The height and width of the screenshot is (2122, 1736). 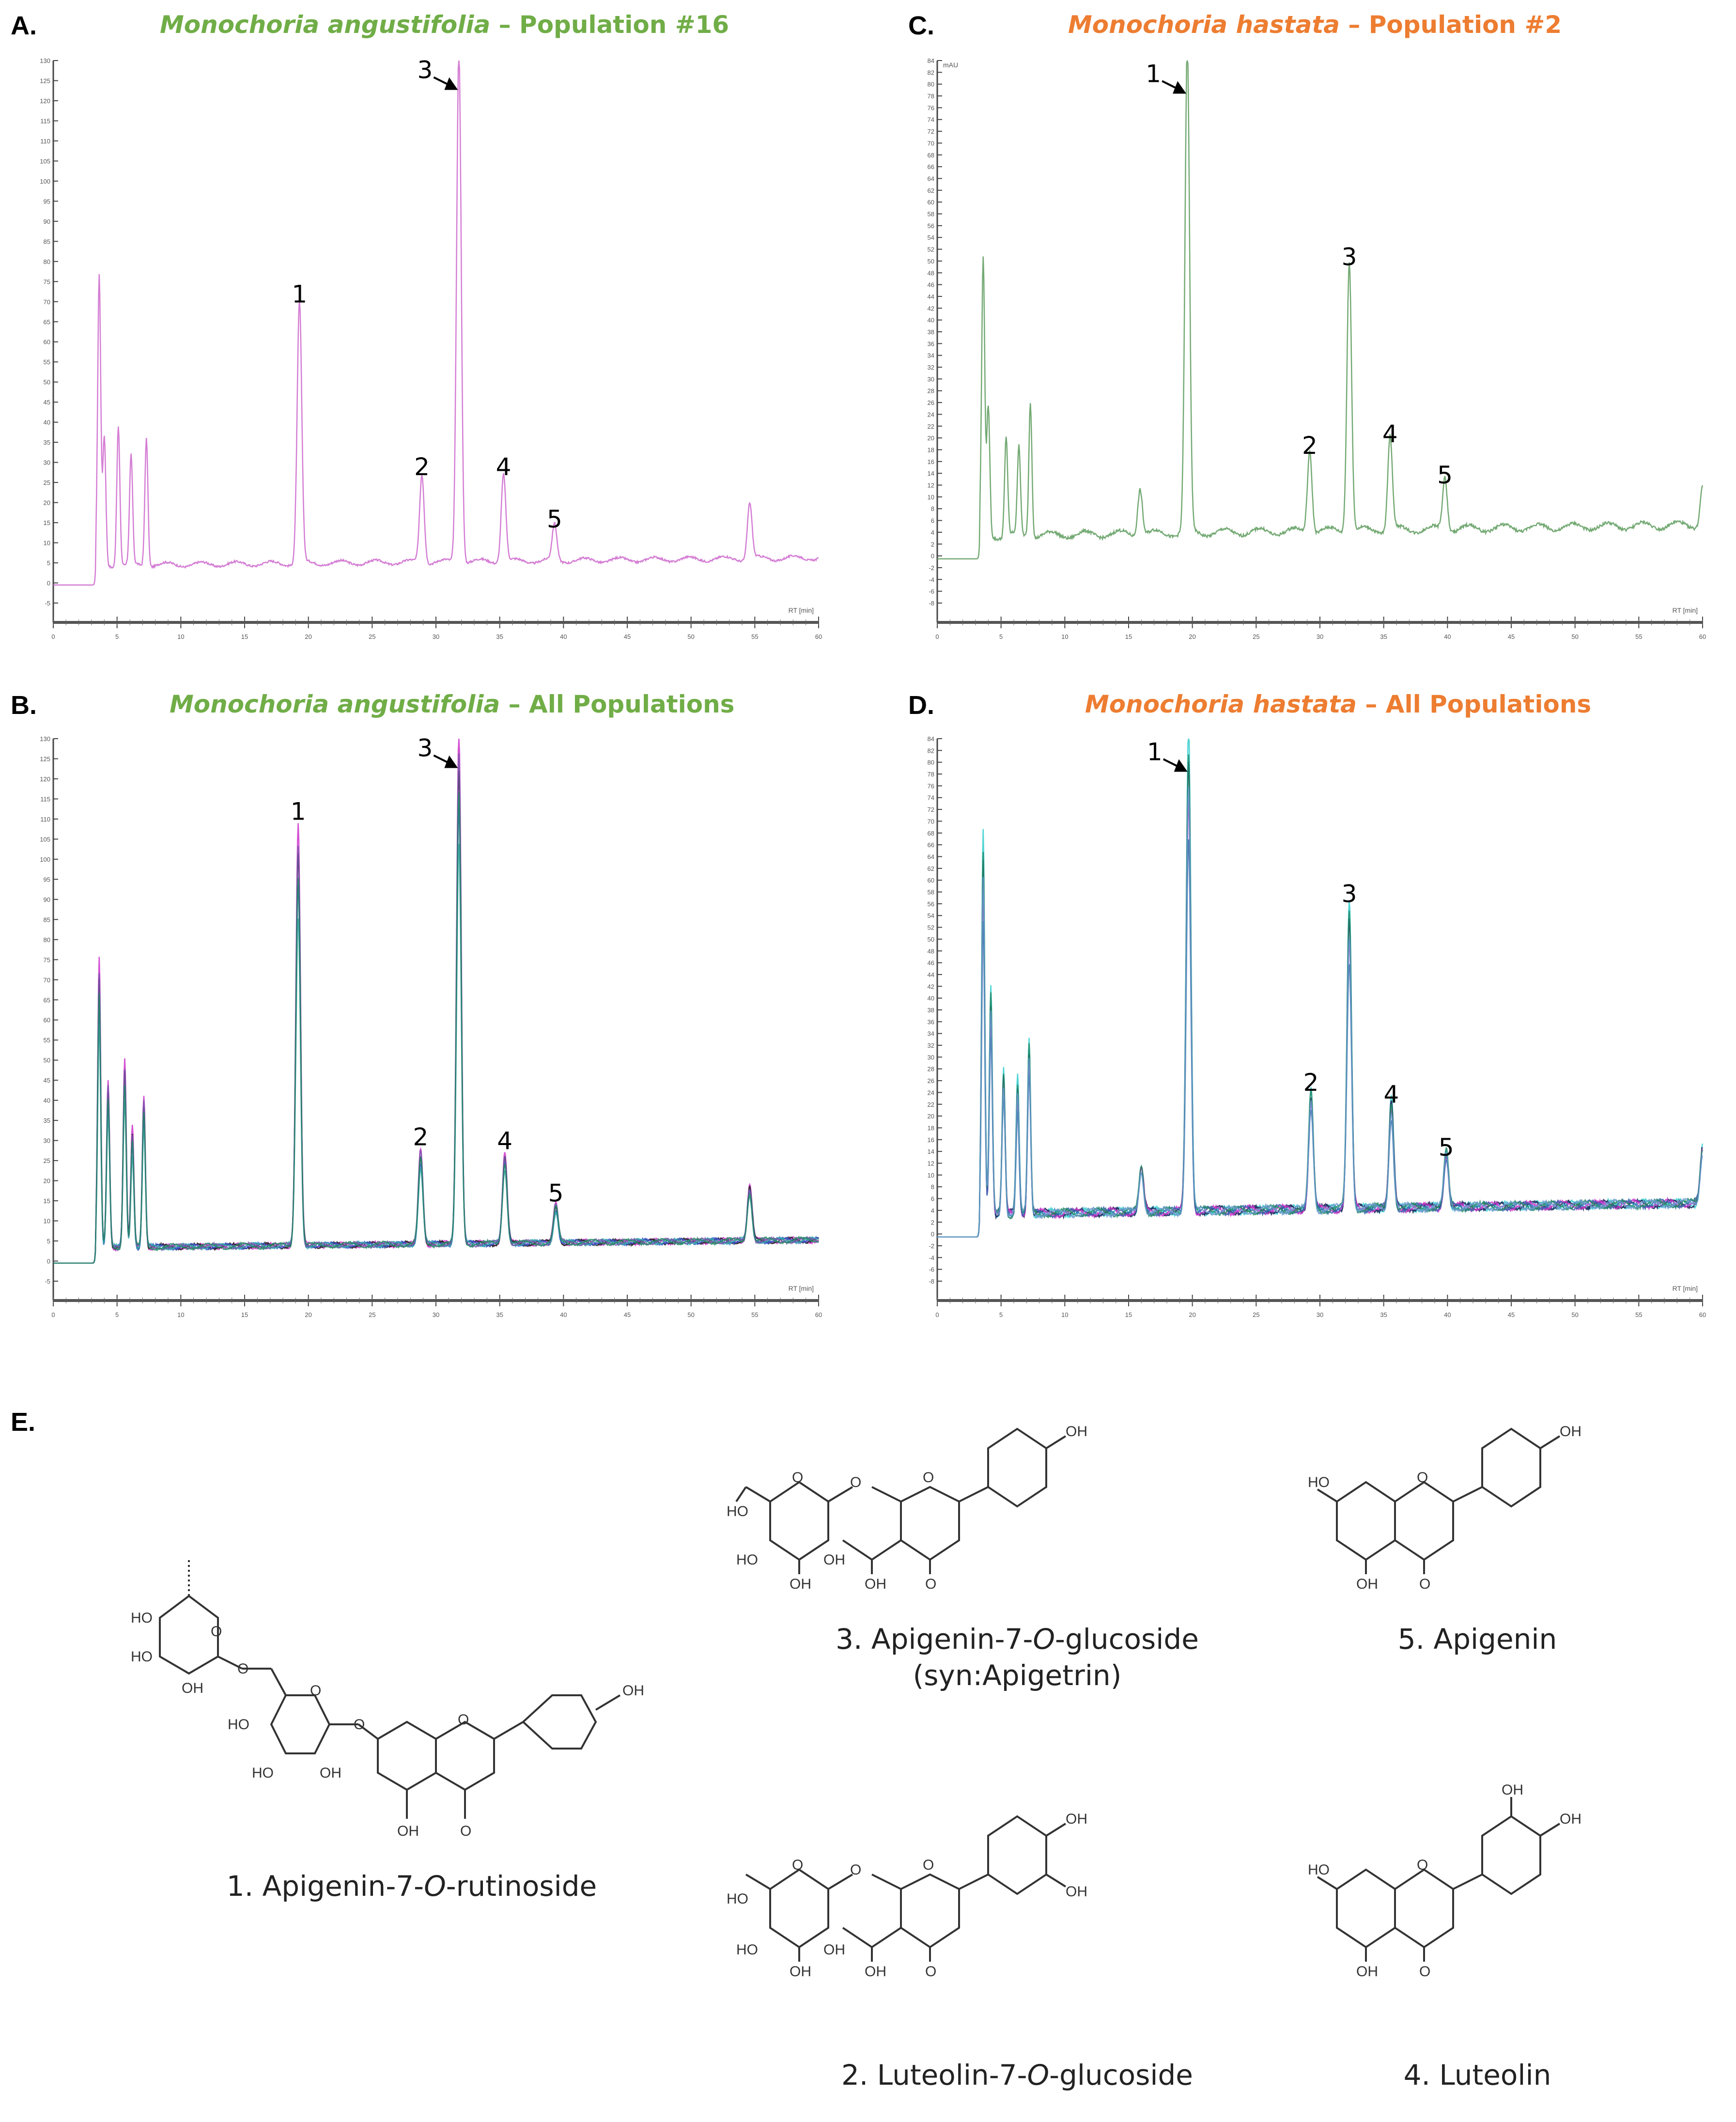 What do you see at coordinates (931, 60) in the screenshot?
I see `svg-text: 84` at bounding box center [931, 60].